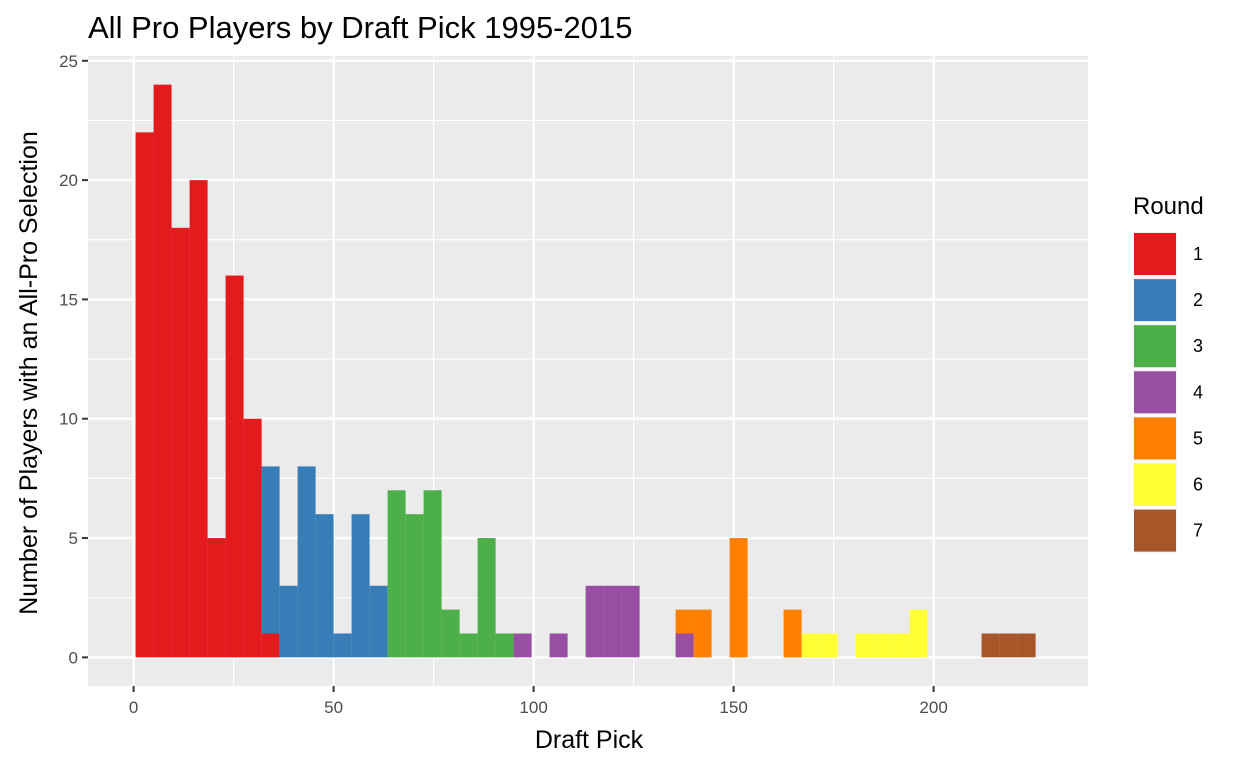 This screenshot has width=1248, height=768. I want to click on x-tick-label: 100, so click(533, 707).